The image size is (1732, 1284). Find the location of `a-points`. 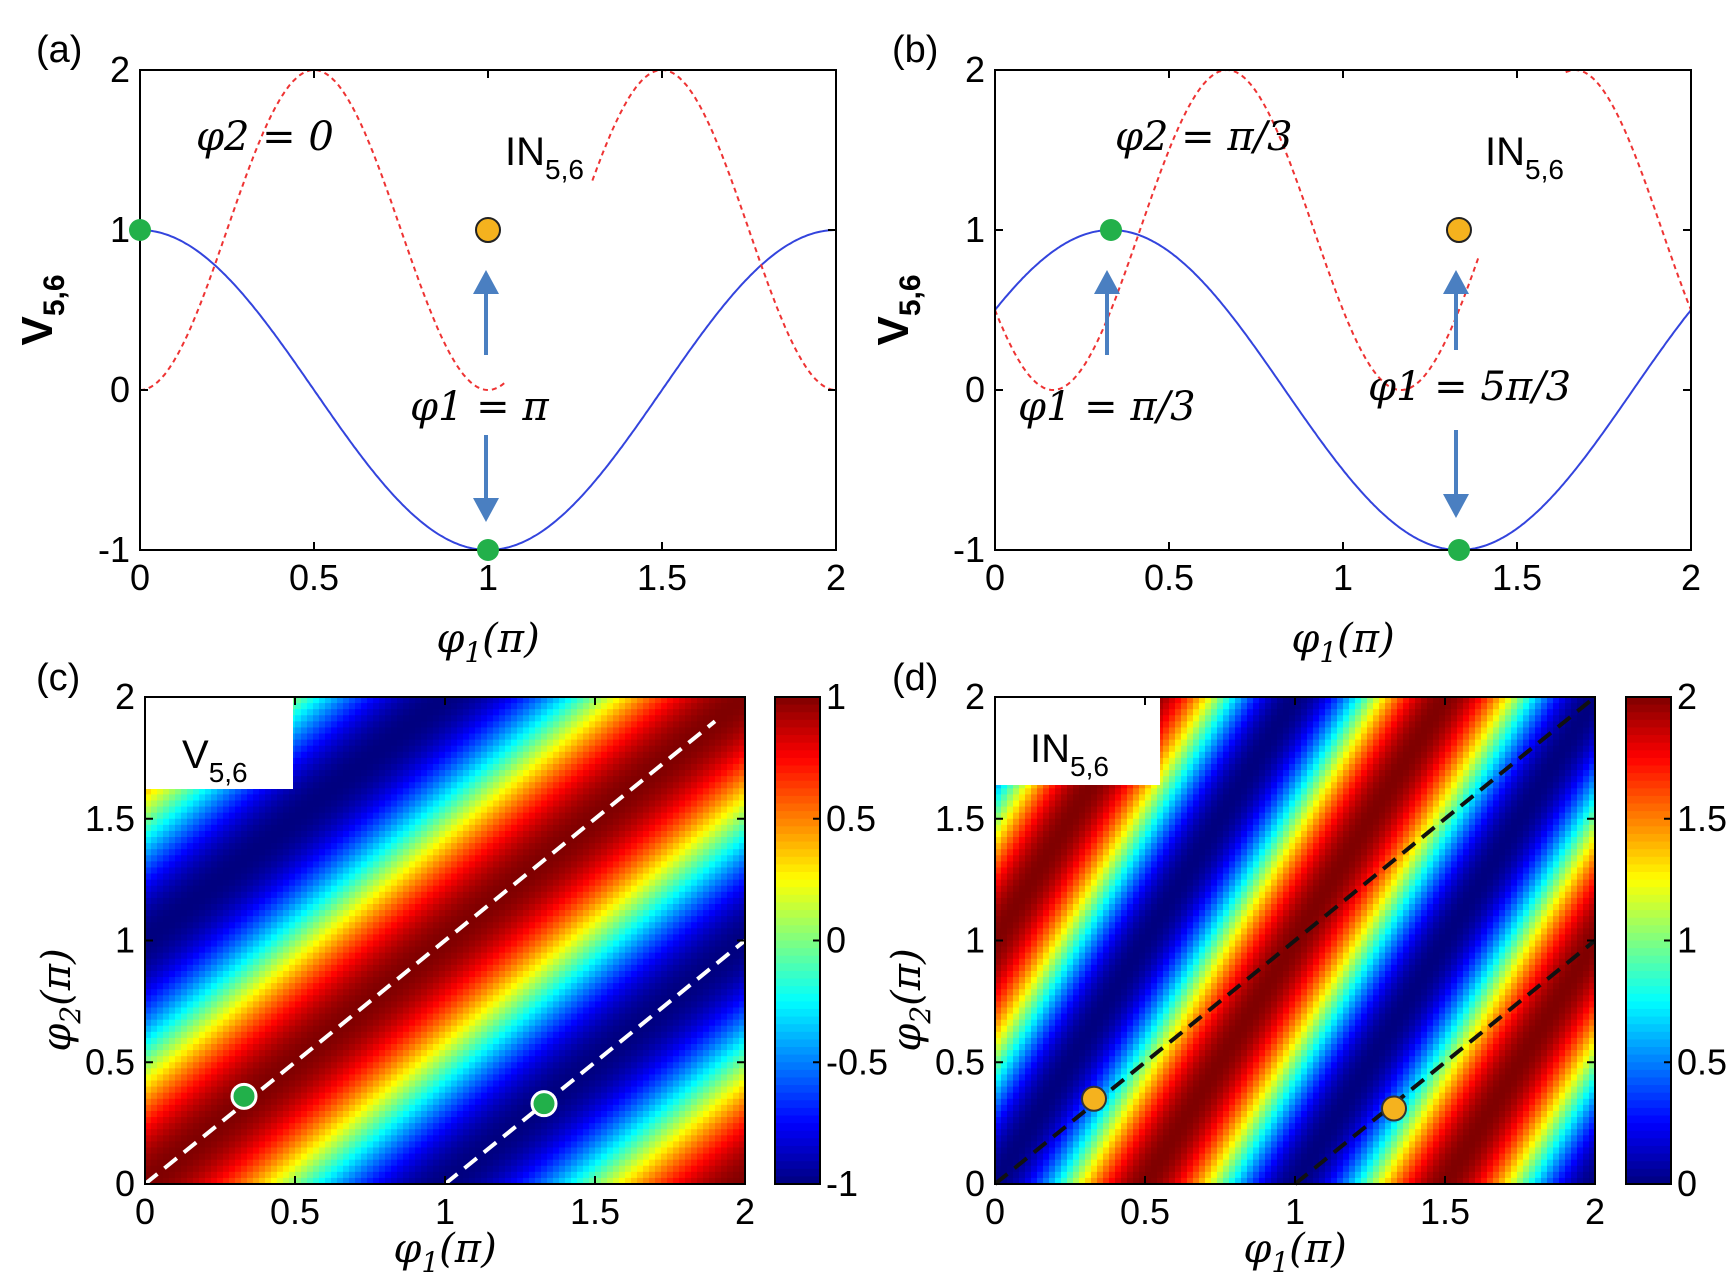

a-points is located at coordinates (315, 389).